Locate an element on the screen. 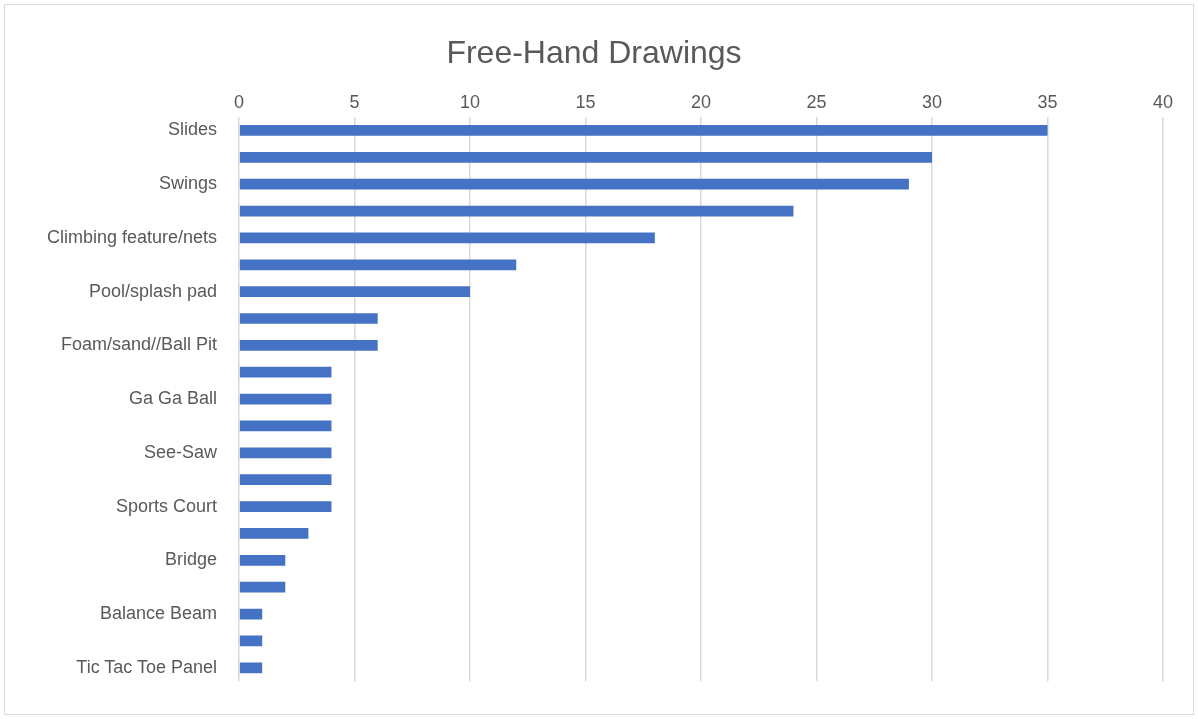 The image size is (1198, 719). chart-title: Free-Hand Drawings is located at coordinates (594, 52).